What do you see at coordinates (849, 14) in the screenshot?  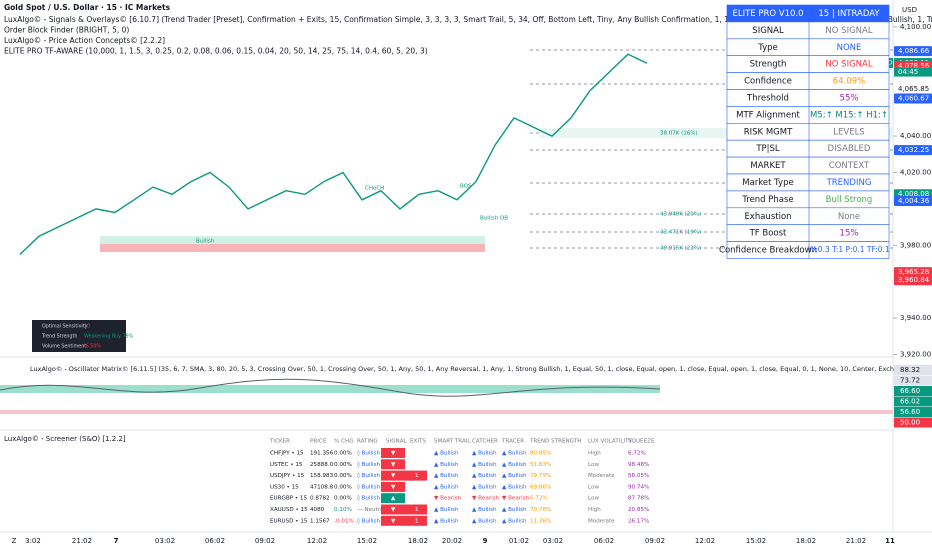 I see `table-value: 15 | INTRADAY` at bounding box center [849, 14].